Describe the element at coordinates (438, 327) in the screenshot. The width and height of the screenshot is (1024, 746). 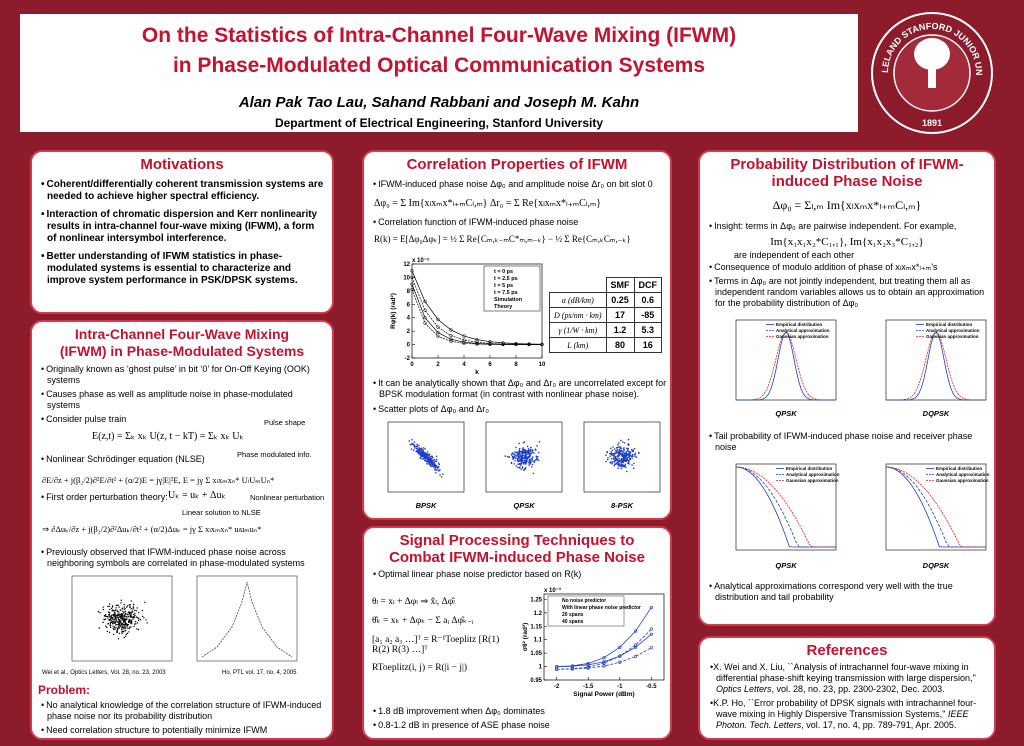
I see `sim-point` at that location.